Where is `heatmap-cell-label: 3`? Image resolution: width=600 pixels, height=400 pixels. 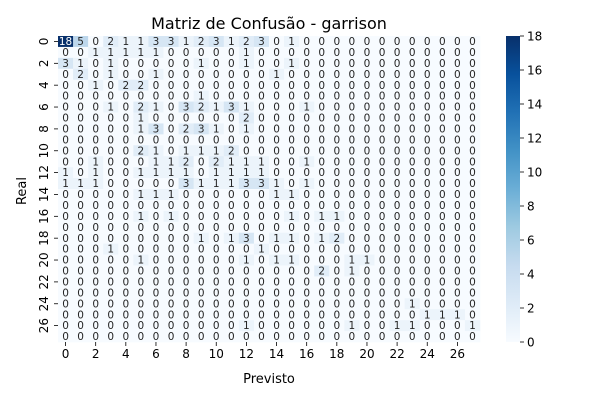
heatmap-cell-label: 3 is located at coordinates (65, 64).